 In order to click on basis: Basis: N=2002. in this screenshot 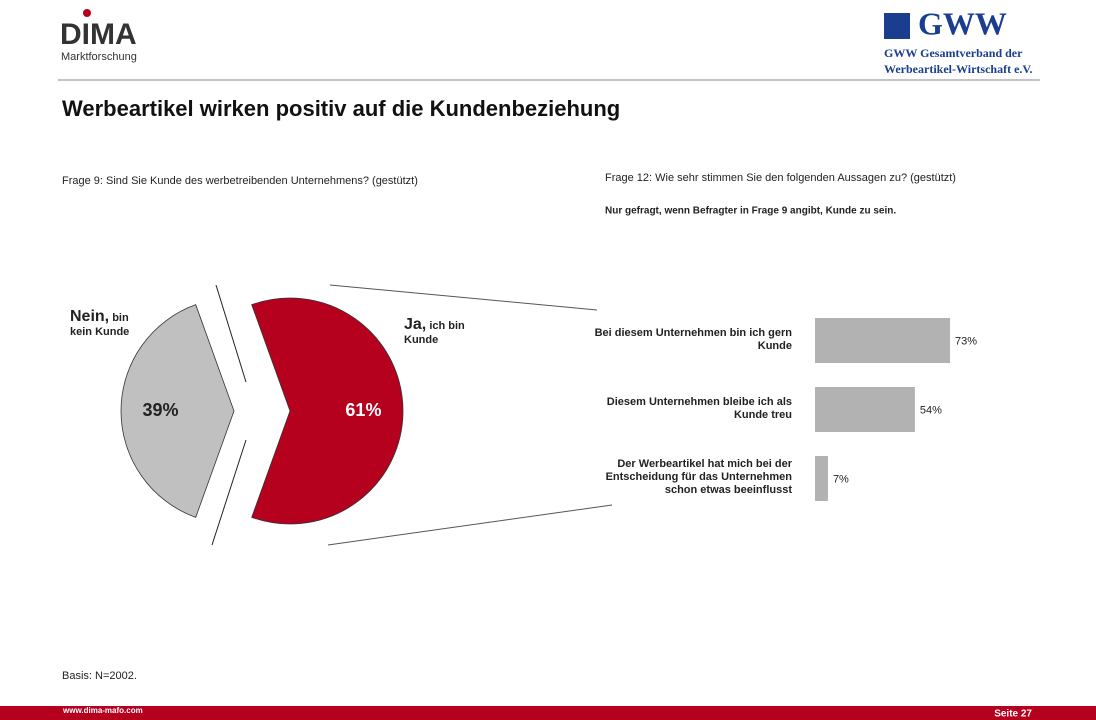, I will do `click(99, 676)`.